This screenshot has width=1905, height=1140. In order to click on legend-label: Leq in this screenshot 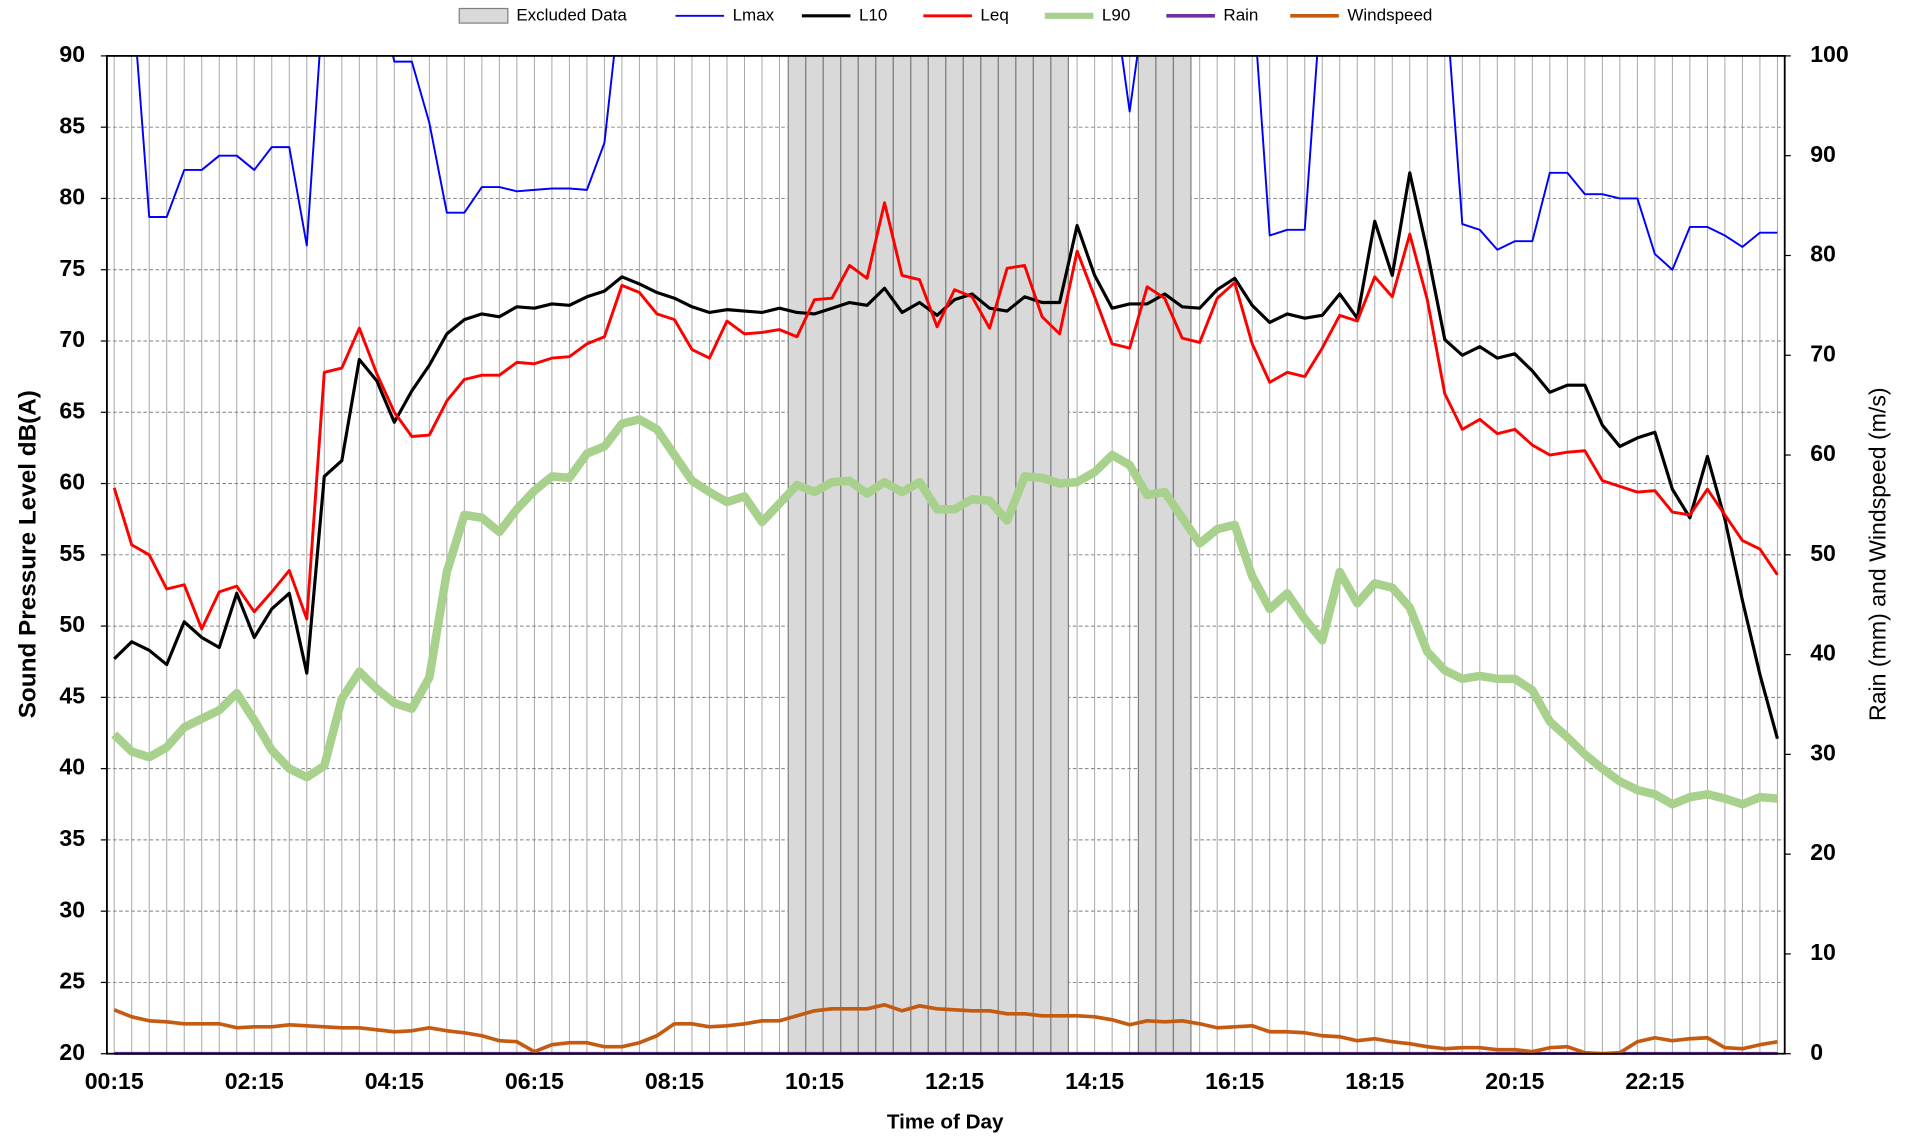, I will do `click(994, 14)`.